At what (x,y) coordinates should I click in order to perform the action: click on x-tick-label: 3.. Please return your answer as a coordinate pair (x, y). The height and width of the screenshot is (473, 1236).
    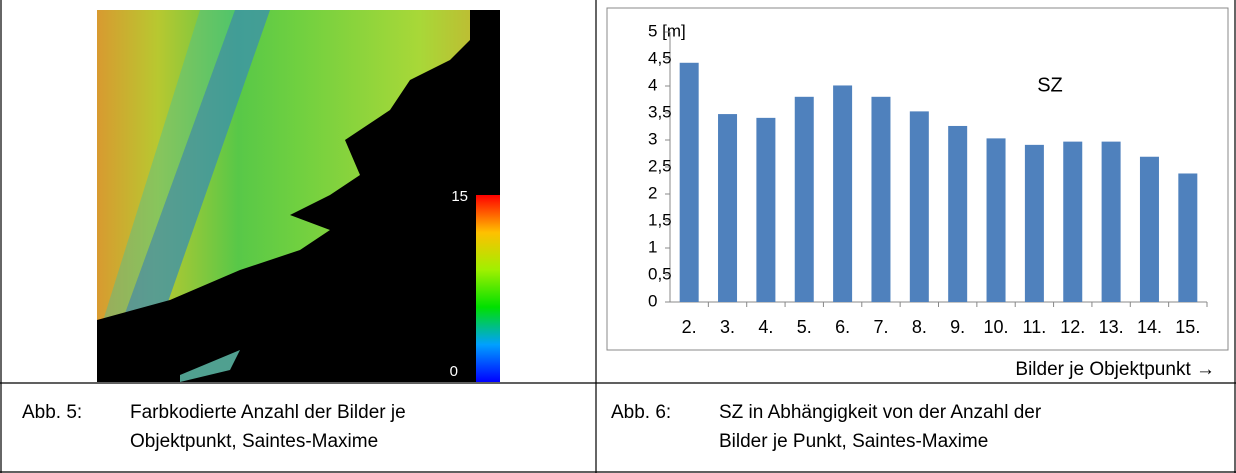
    Looking at the image, I should click on (727, 327).